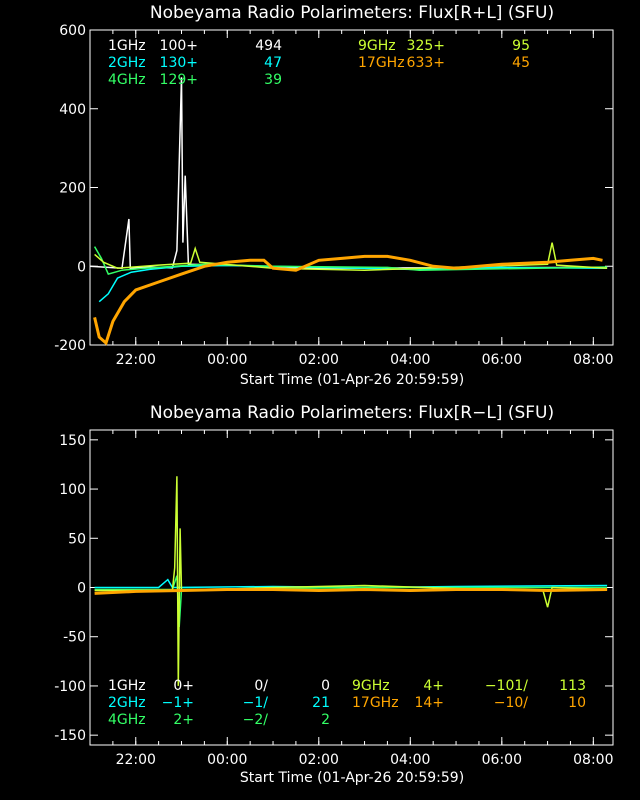  What do you see at coordinates (273, 63) in the screenshot?
I see `legend-2GHz-field: 47` at bounding box center [273, 63].